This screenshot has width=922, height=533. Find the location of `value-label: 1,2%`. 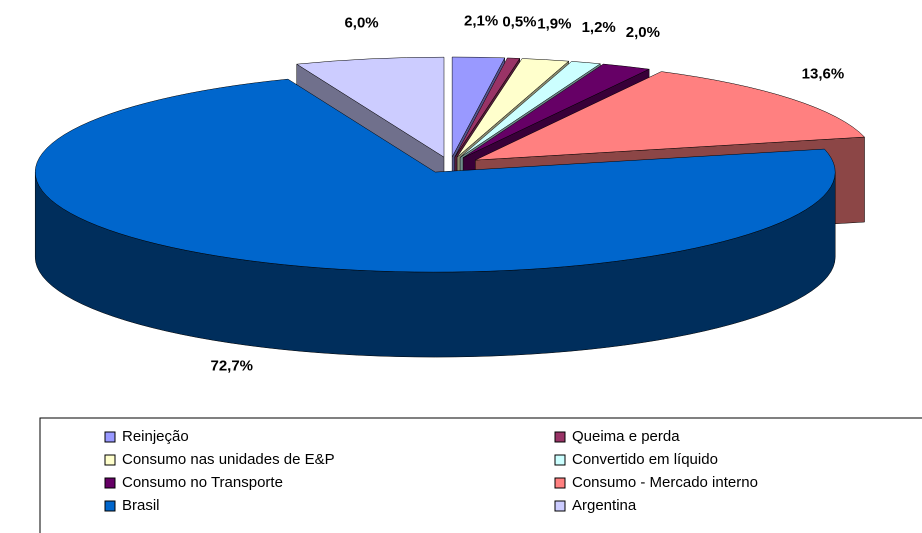

value-label: 1,2% is located at coordinates (599, 27).